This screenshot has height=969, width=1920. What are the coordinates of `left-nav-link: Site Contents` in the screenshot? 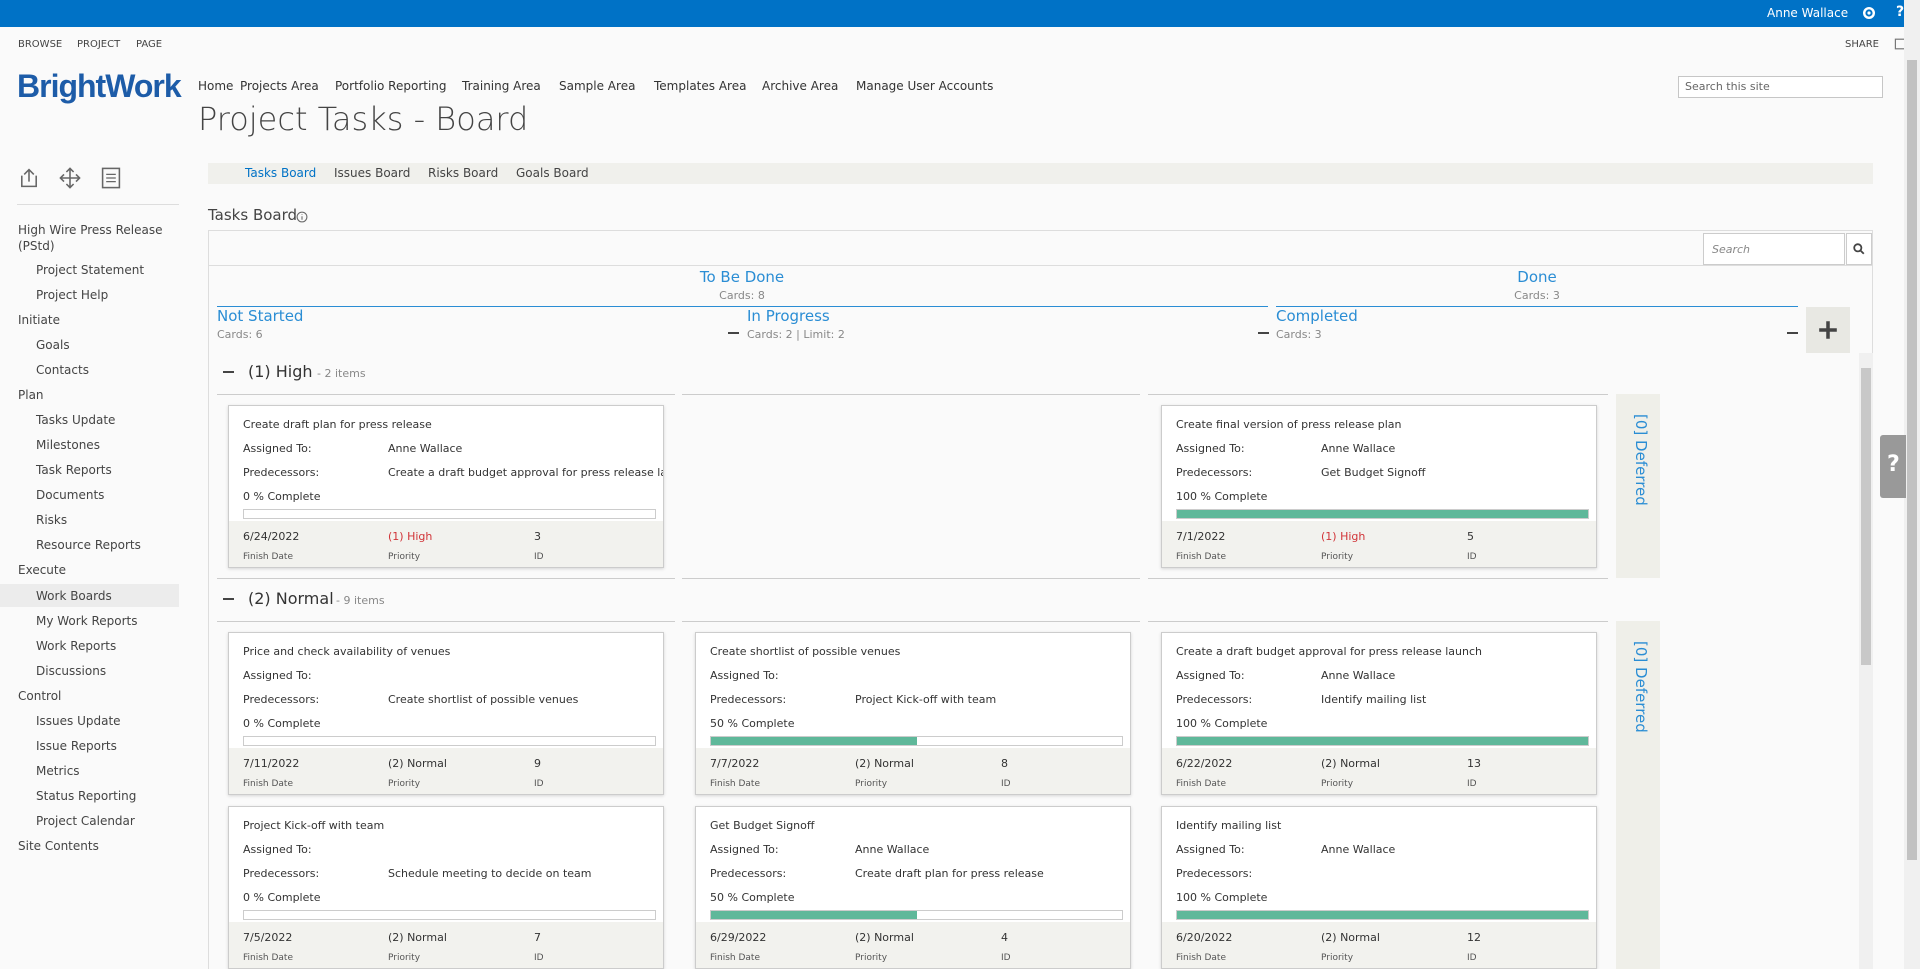 It's located at (58, 846).